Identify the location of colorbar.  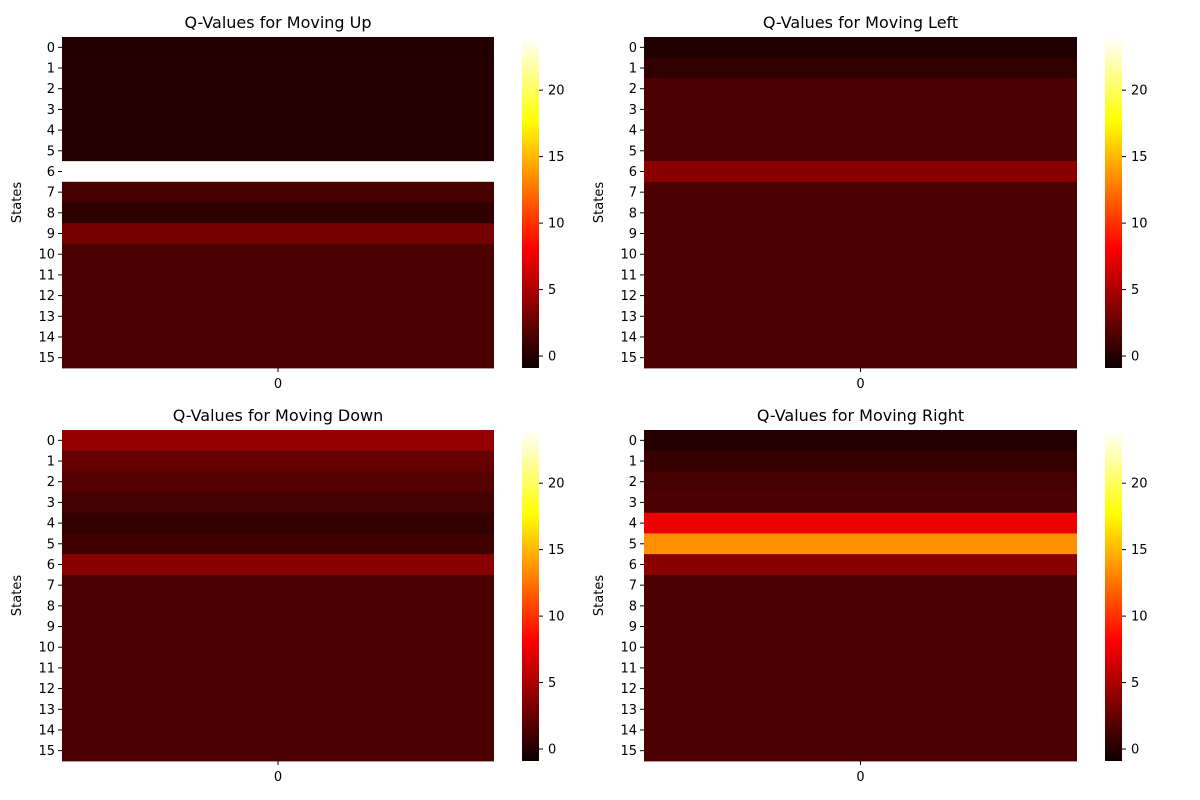
(1113, 202).